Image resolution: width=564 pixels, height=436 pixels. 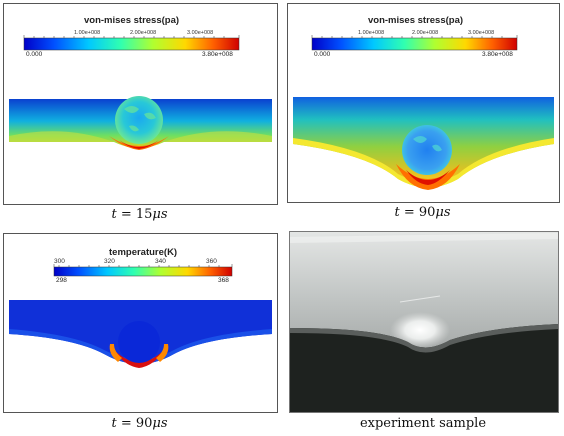 I want to click on sheet-edge, so click(x=424, y=338).